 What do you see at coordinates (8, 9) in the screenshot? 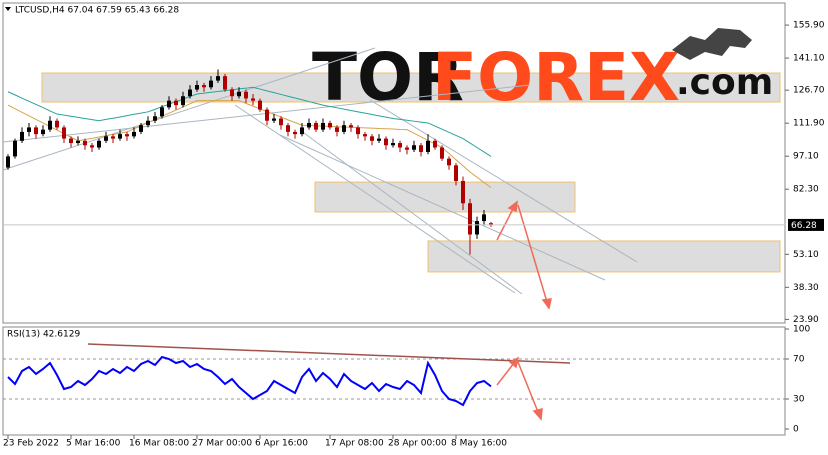
I see `title-triangle` at bounding box center [8, 9].